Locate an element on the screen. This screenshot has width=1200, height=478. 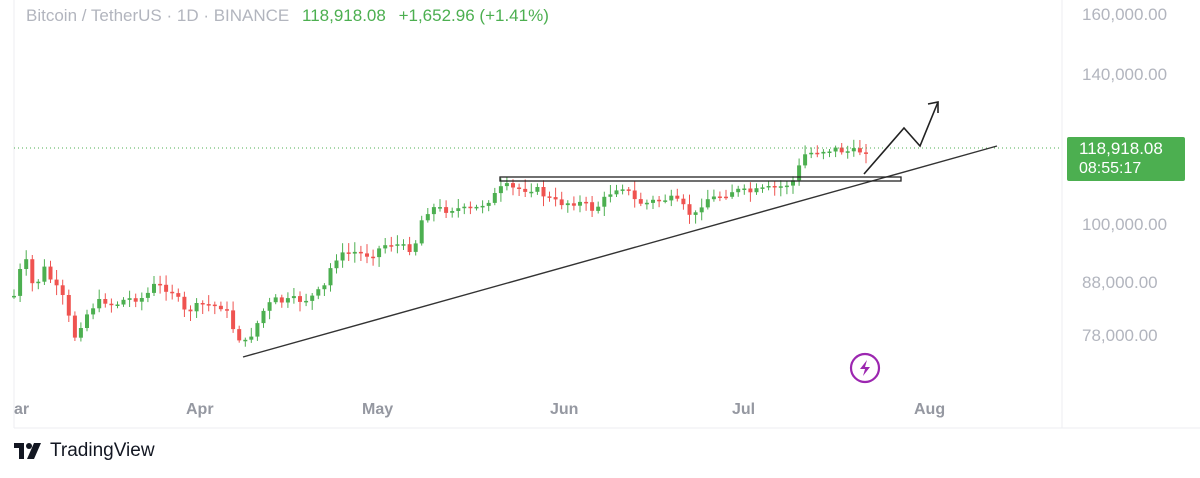
tradingview-branding: TradingView is located at coordinates (84, 451).